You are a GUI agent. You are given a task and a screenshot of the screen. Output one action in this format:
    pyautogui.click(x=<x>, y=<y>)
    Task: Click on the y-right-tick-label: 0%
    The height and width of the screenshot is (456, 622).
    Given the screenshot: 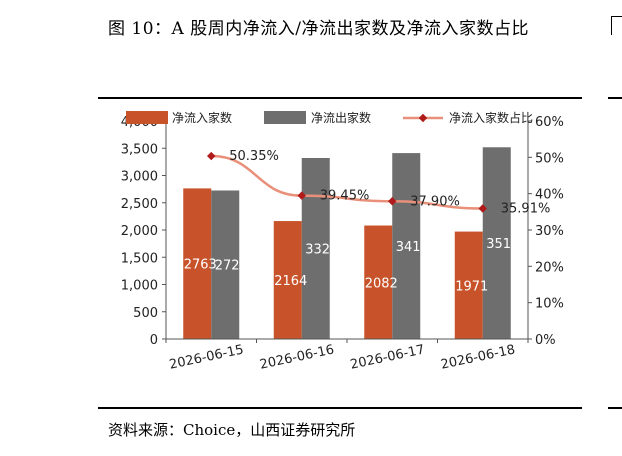 What is the action you would take?
    pyautogui.click(x=545, y=340)
    